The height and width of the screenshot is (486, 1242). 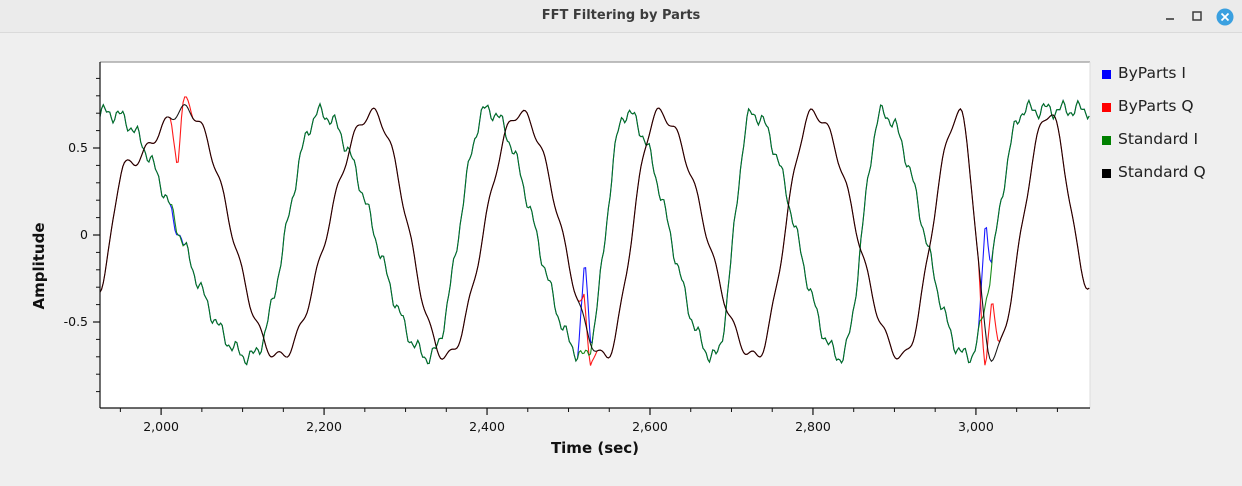 What do you see at coordinates (487, 426) in the screenshot?
I see `x-tick-label-2400: 2,400` at bounding box center [487, 426].